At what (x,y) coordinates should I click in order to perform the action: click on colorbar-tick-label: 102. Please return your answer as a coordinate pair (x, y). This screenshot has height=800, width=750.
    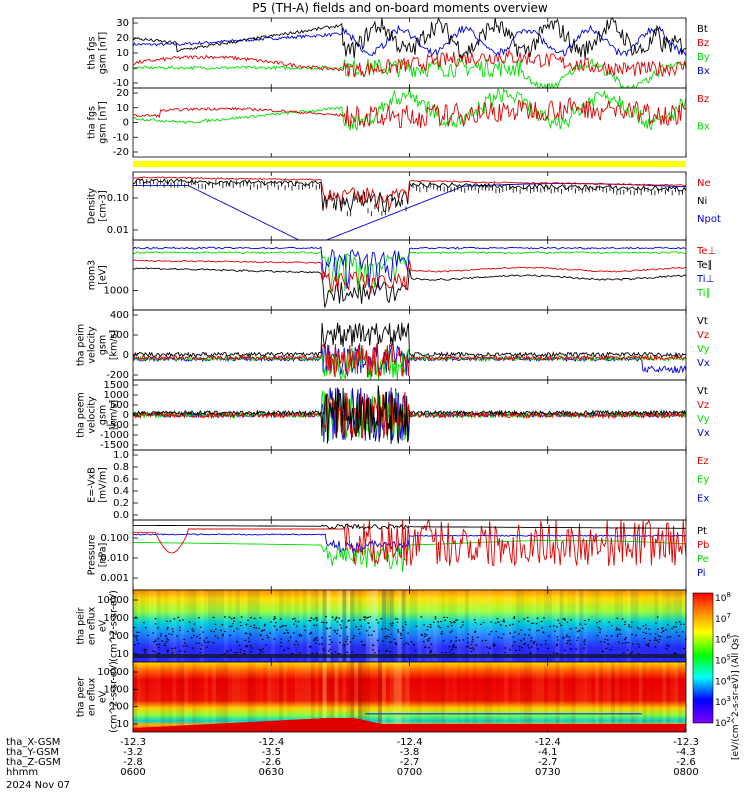
    Looking at the image, I should click on (723, 722).